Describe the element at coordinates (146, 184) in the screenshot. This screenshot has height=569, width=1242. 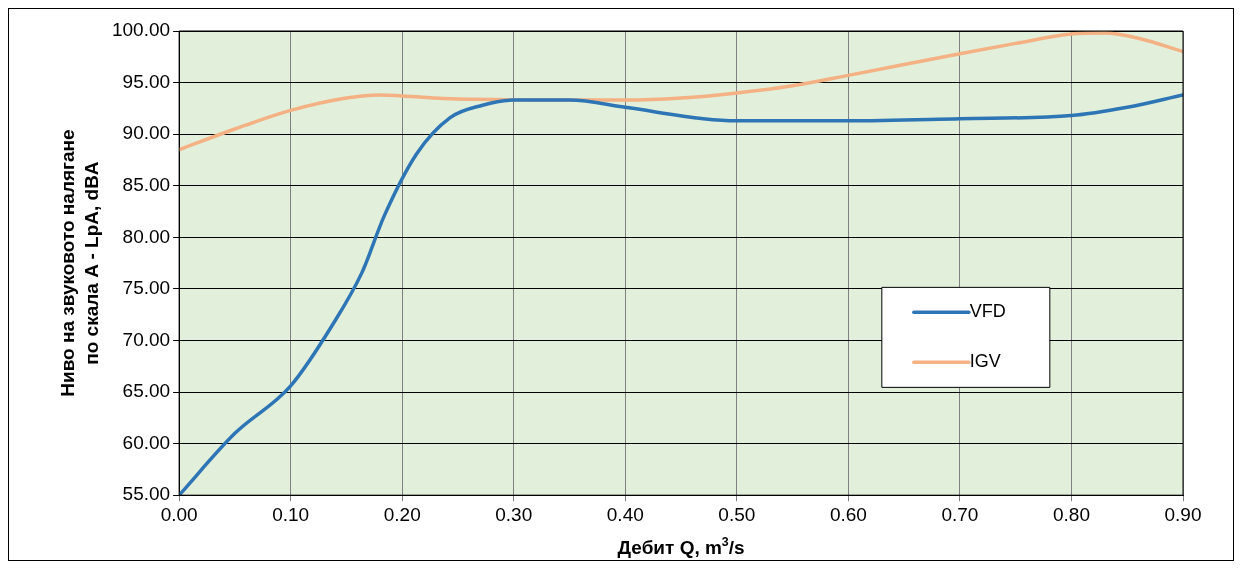
I see `y-tick-label: 85.00` at that location.